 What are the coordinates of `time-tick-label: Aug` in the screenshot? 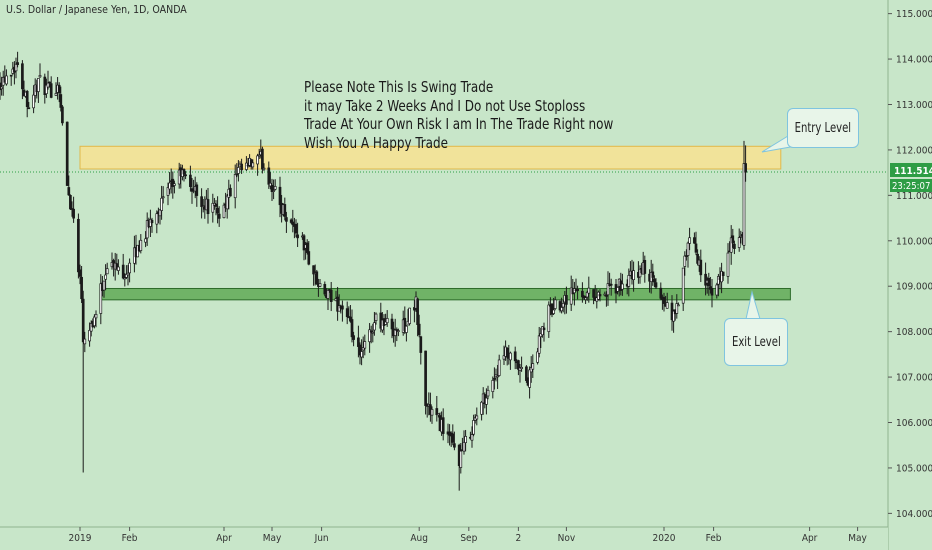 It's located at (419, 538).